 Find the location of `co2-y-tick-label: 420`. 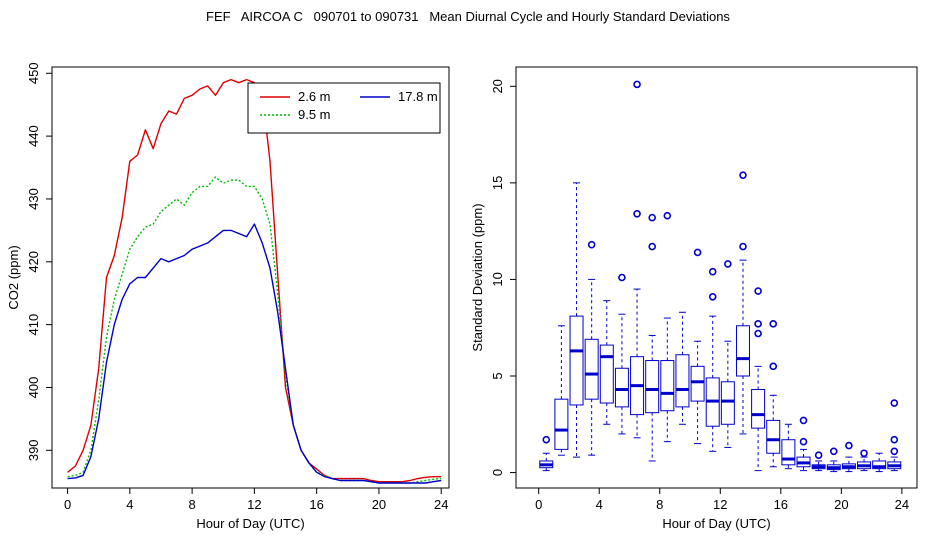

co2-y-tick-label: 420 is located at coordinates (33, 262).